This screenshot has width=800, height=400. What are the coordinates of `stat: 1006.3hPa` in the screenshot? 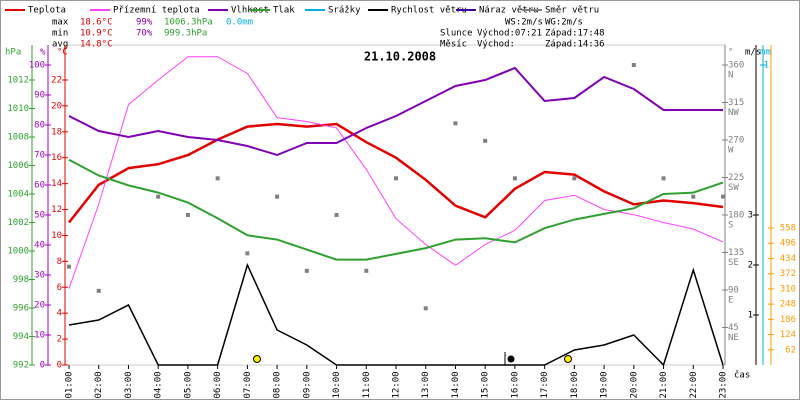 It's located at (188, 23).